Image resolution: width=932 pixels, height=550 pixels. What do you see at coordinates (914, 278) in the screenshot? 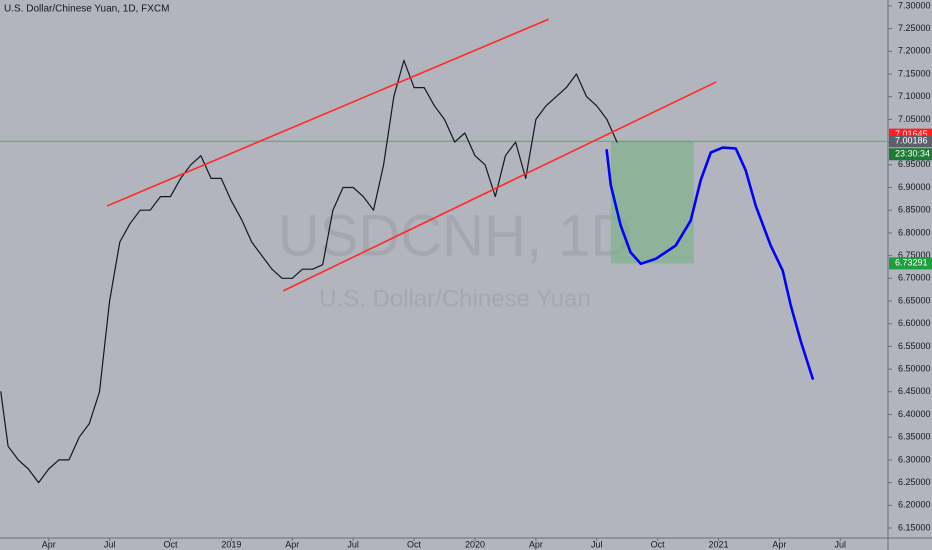
I see `y-tick-label: 6.70000` at bounding box center [914, 278].